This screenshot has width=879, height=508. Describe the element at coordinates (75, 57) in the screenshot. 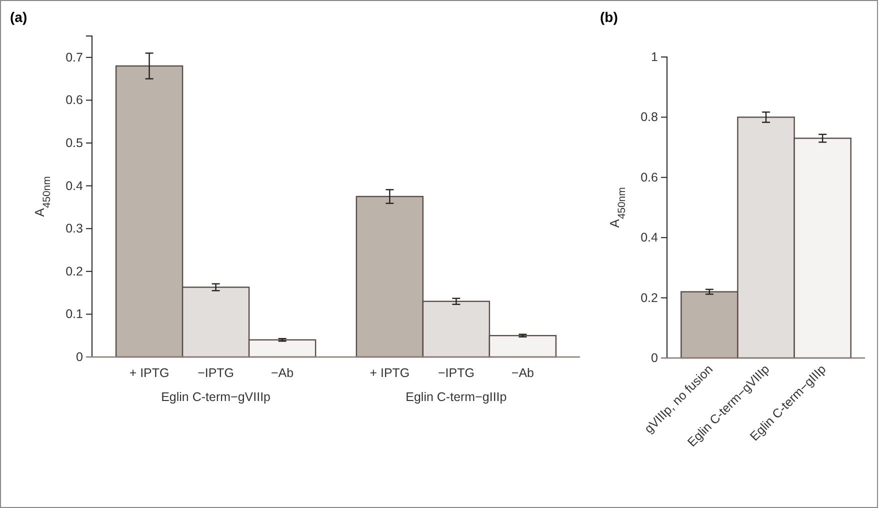

I see `y-tick-label: 0.7` at that location.